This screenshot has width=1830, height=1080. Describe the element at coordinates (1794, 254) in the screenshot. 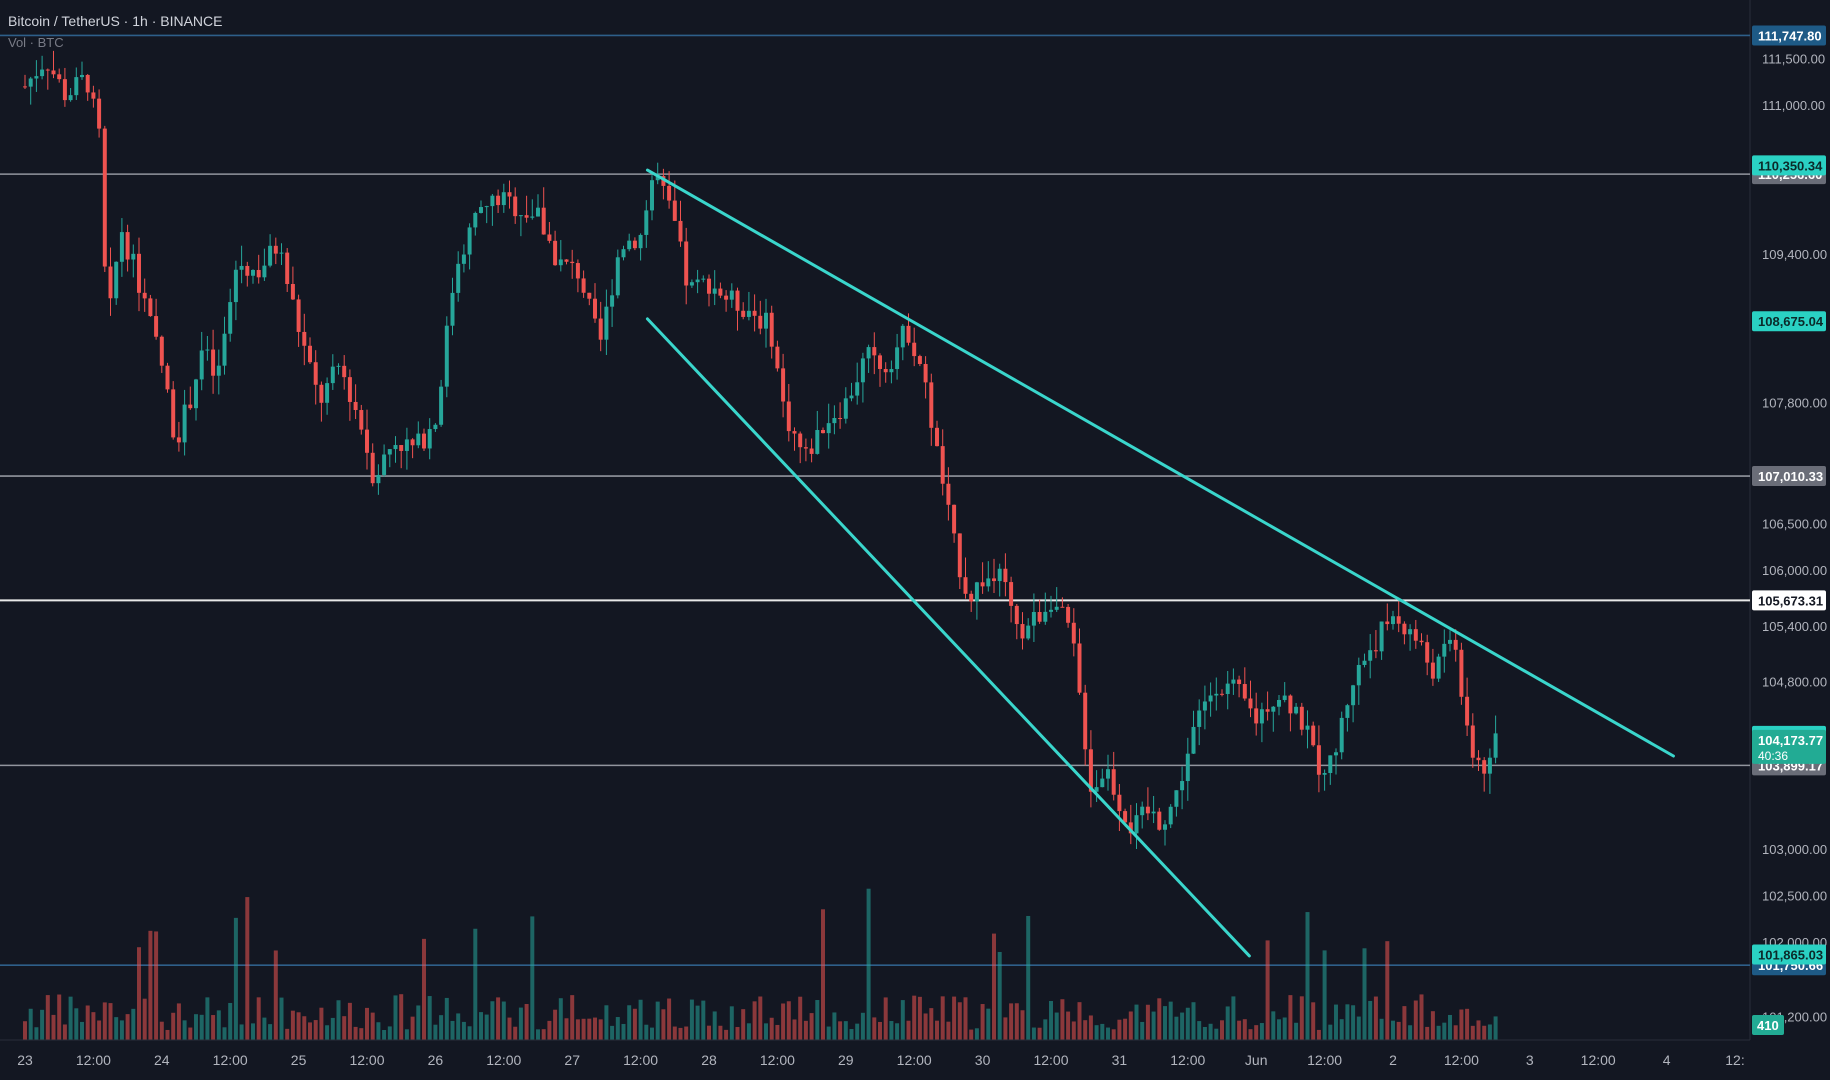

I see `price-tick-label: 109,400.00` at that location.